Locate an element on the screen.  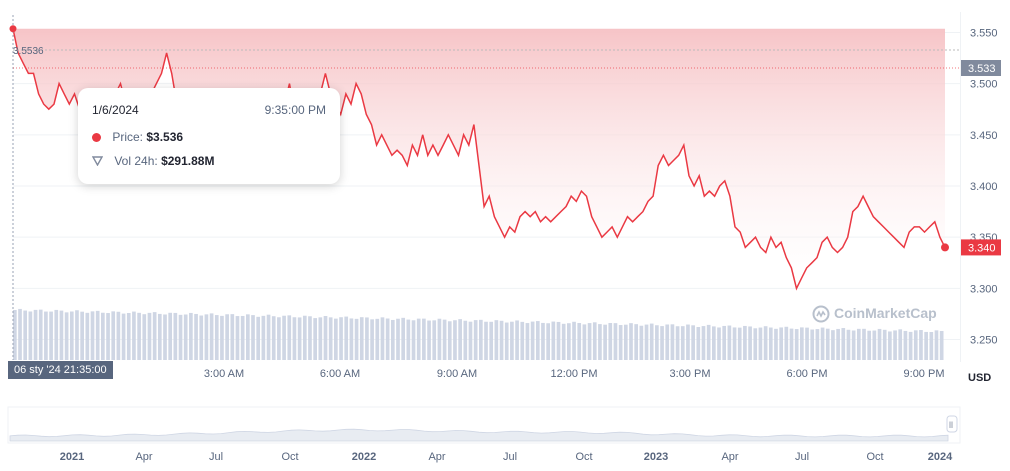
brand-name: CoinMarketCap is located at coordinates (885, 313).